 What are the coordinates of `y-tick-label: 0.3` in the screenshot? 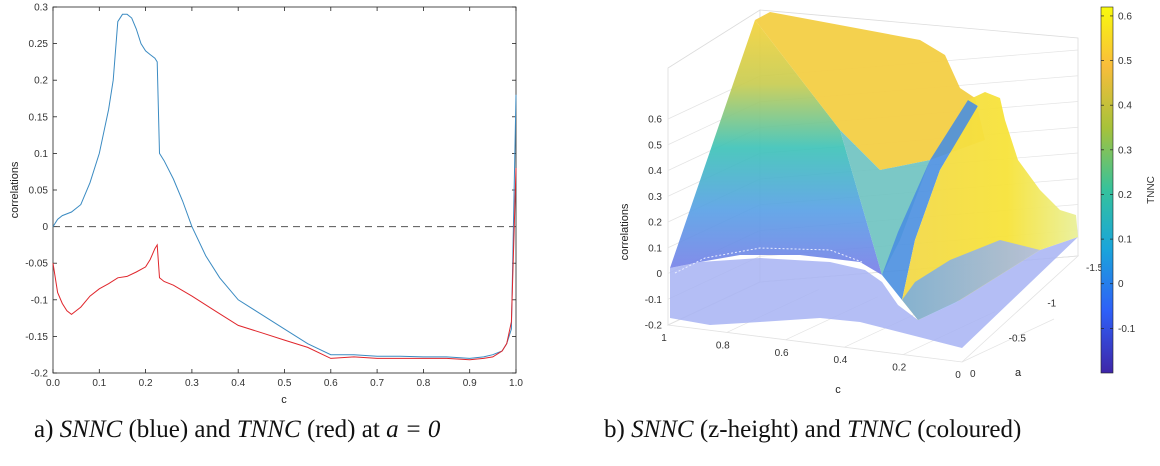 It's located at (41, 8).